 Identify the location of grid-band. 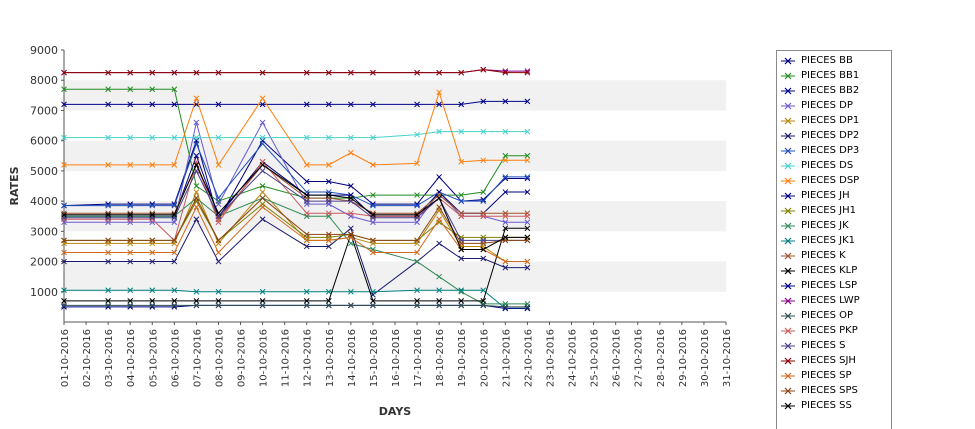
(395, 155).